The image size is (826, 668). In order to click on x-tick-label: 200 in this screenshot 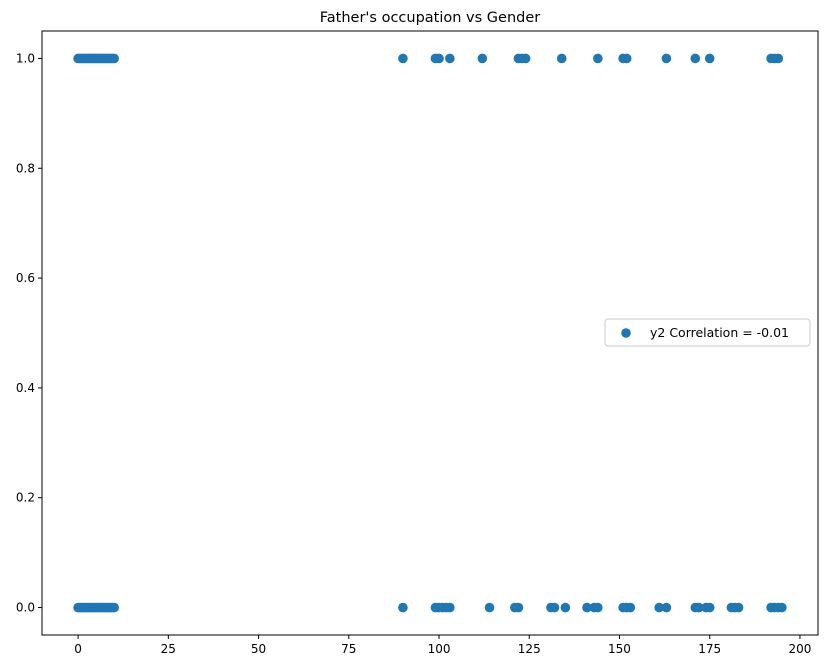, I will do `click(800, 649)`.